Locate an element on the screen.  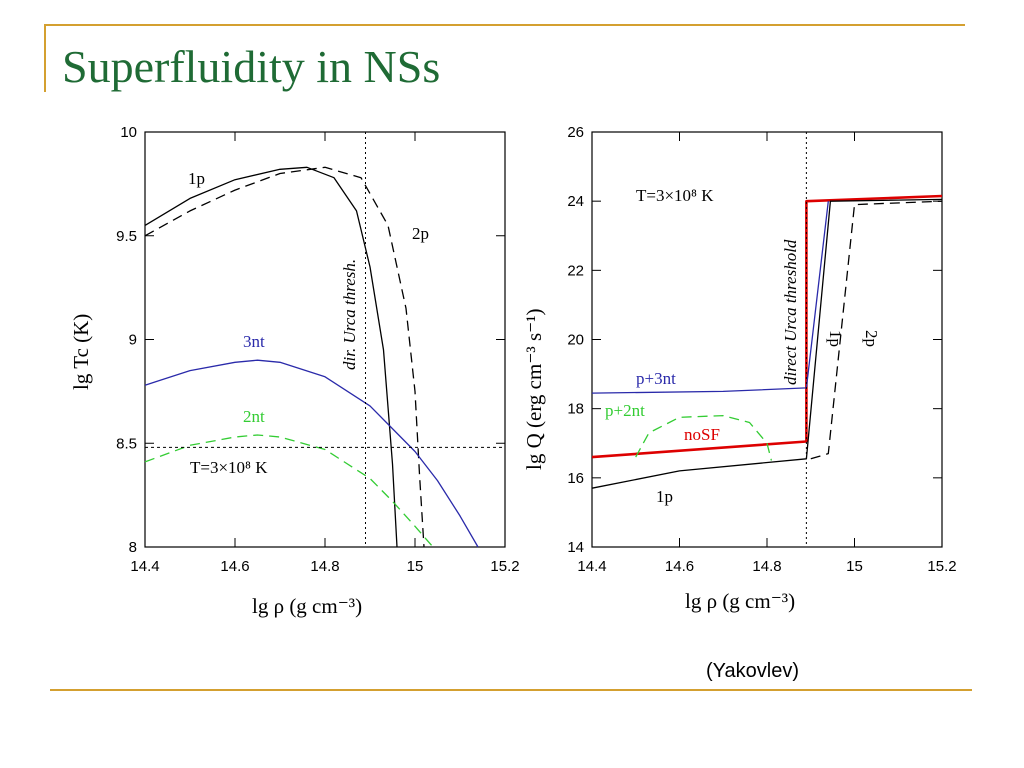
right-series-nosf is located at coordinates (767, 326).